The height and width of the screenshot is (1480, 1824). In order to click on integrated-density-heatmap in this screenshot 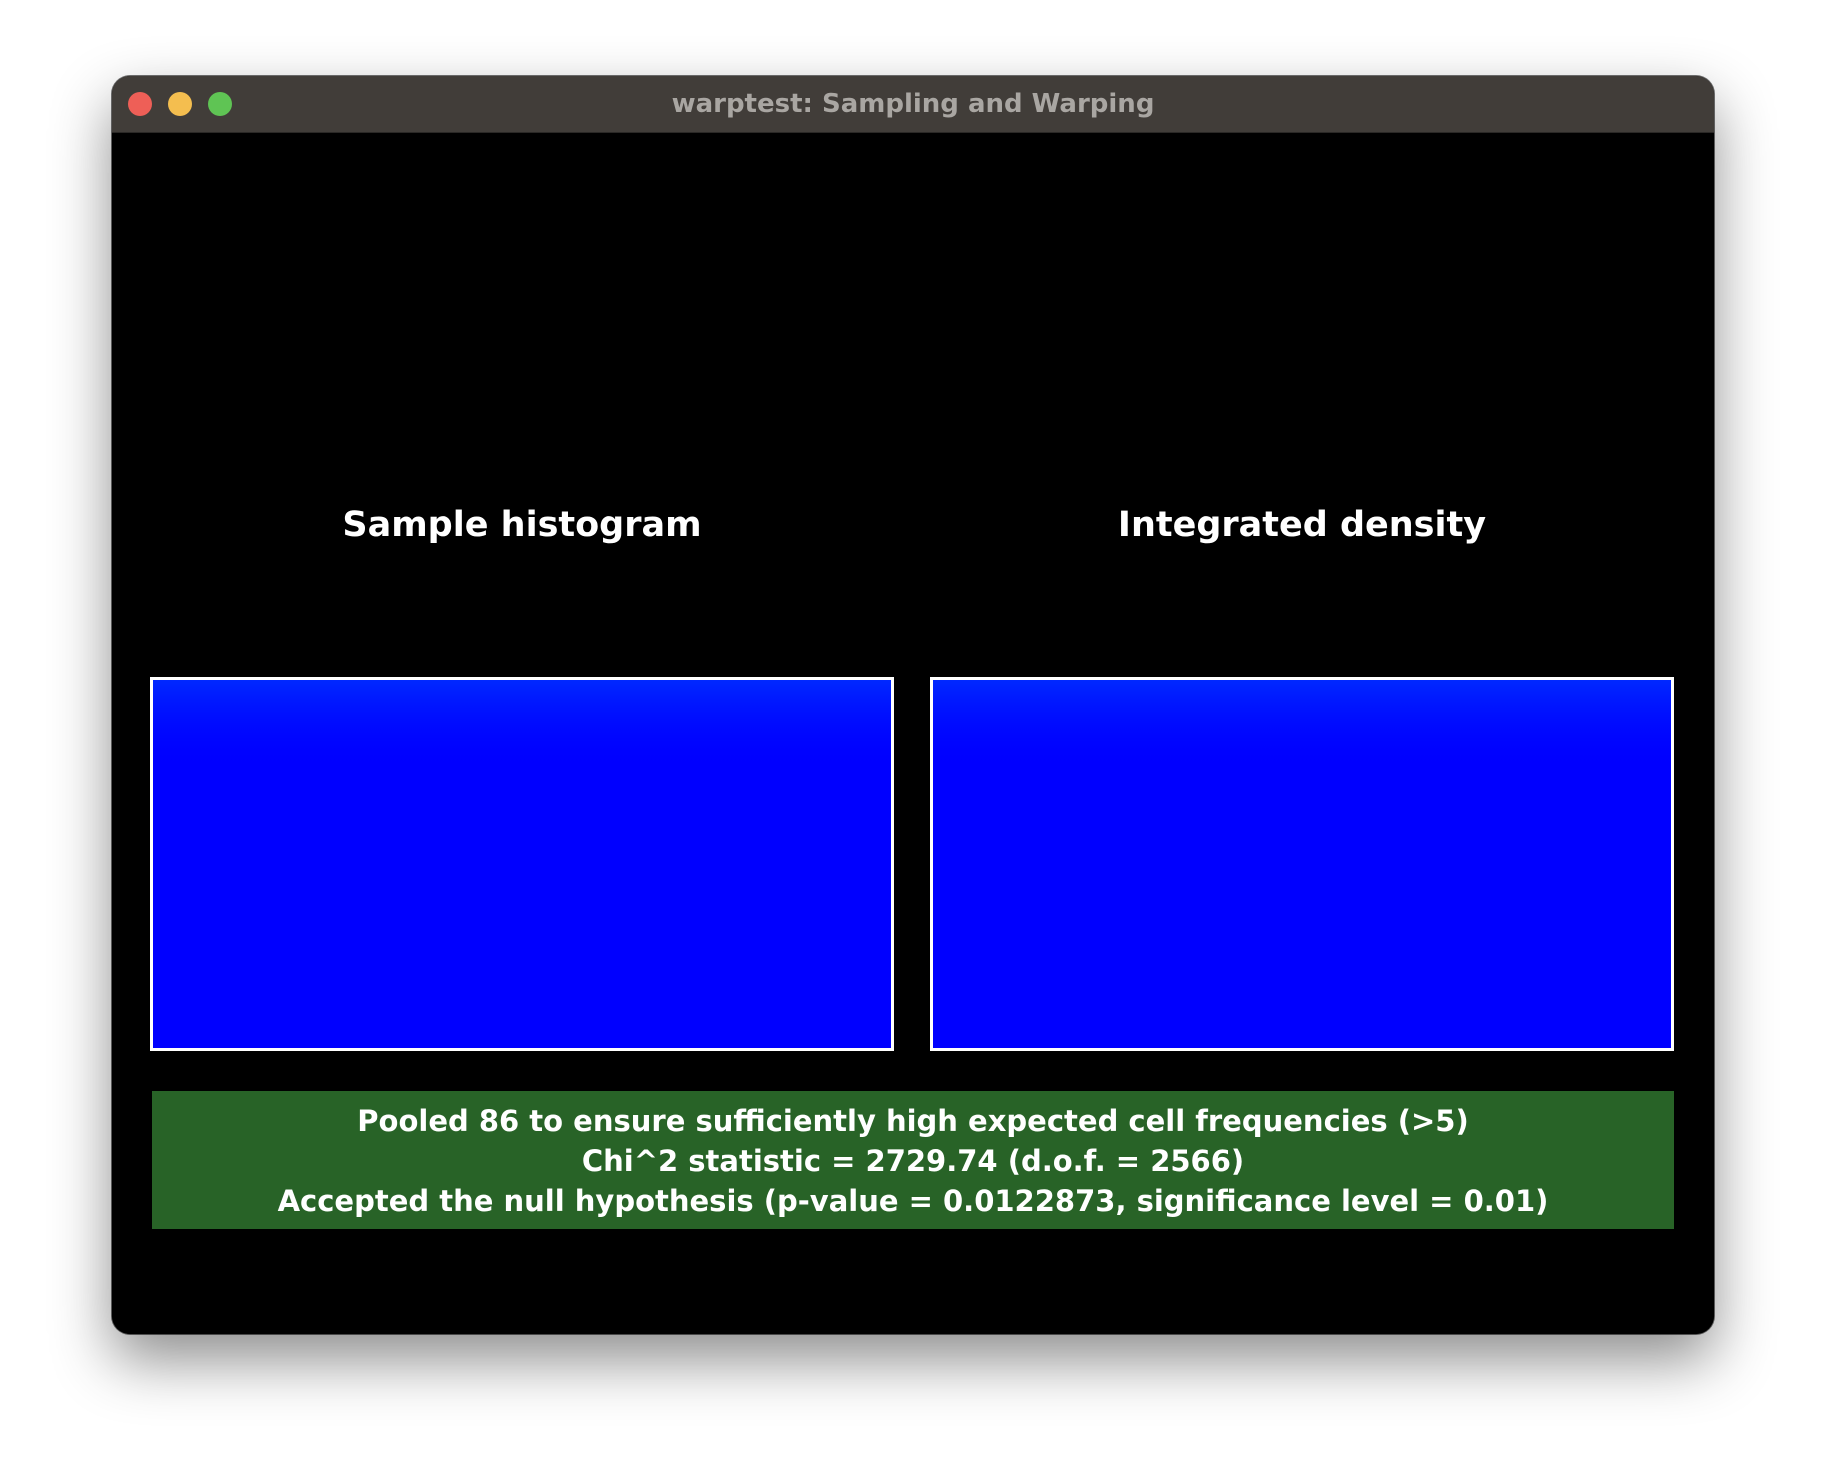, I will do `click(1302, 864)`.